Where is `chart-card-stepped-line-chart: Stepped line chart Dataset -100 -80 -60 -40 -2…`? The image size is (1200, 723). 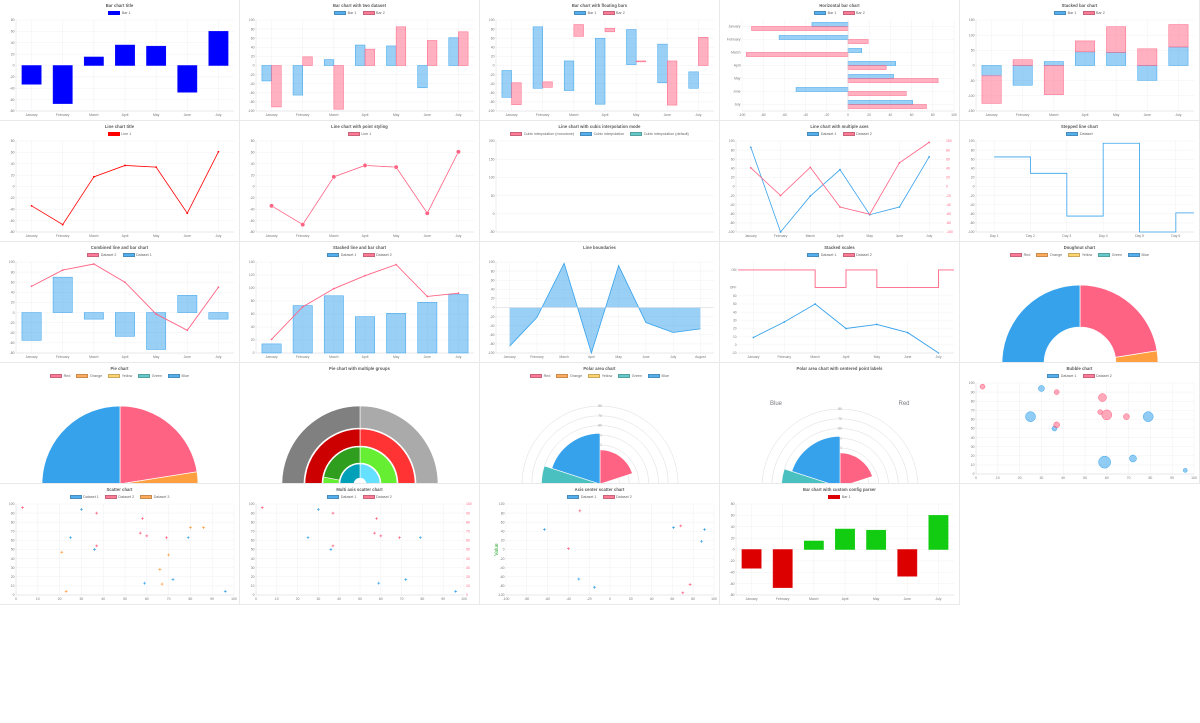
chart-card-stepped-line-chart: Stepped line chart Dataset -100 -80 -60 -40 -2… is located at coordinates (1080, 181).